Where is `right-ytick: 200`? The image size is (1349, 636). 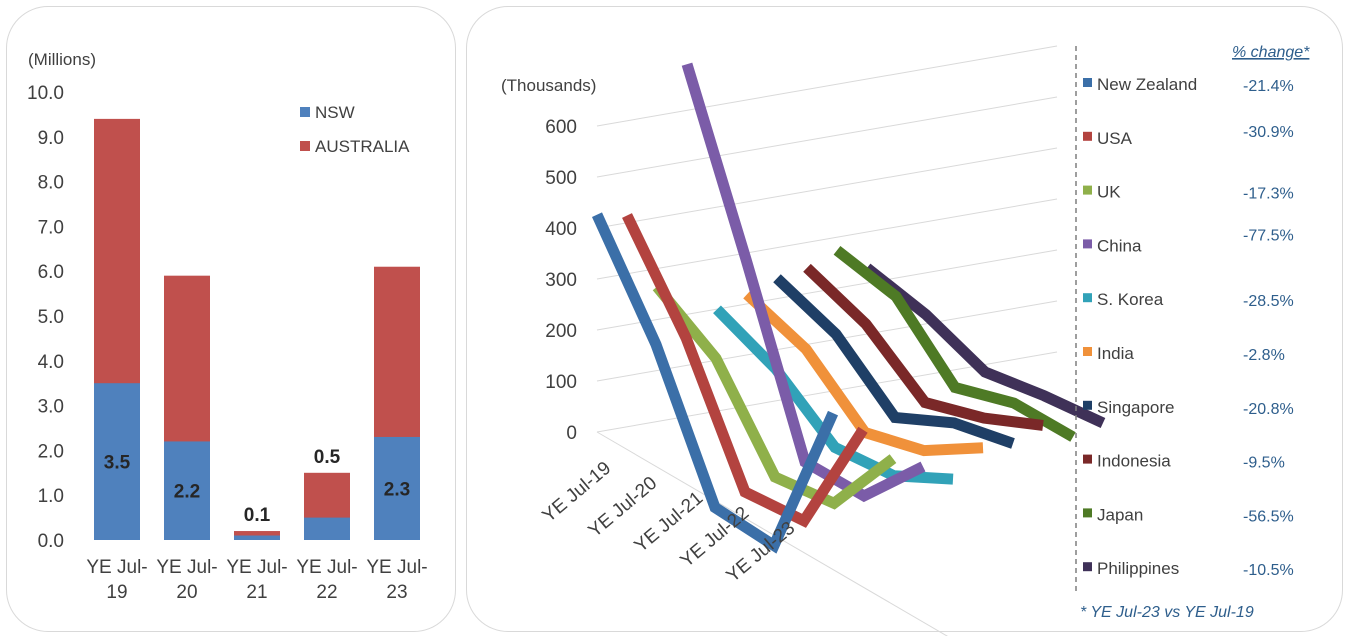 right-ytick: 200 is located at coordinates (561, 331).